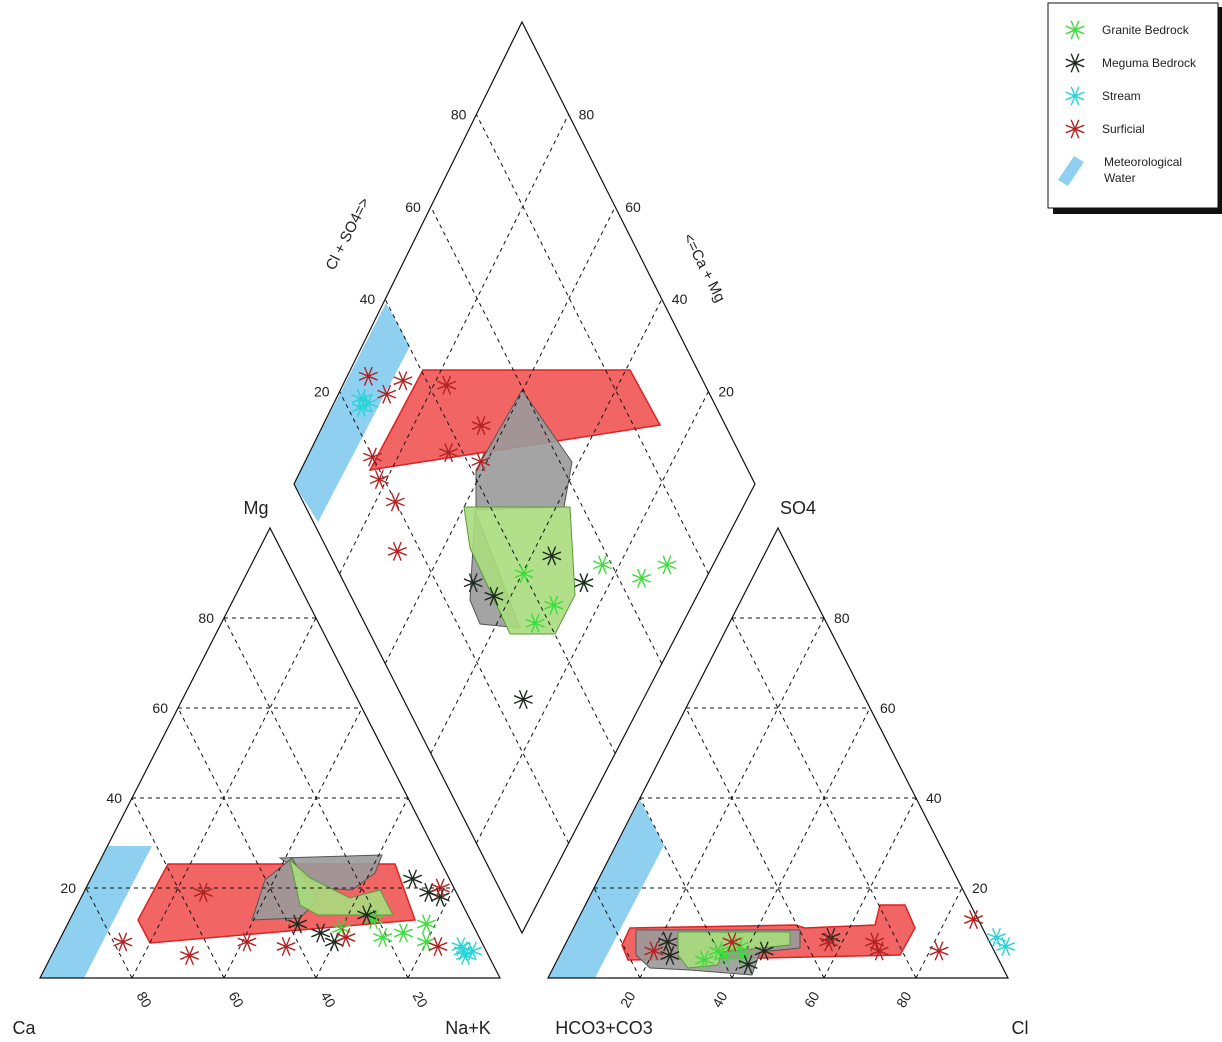 This screenshot has width=1222, height=1042. What do you see at coordinates (145, 1000) in the screenshot?
I see `cation-bottom-tick-80: 80` at bounding box center [145, 1000].